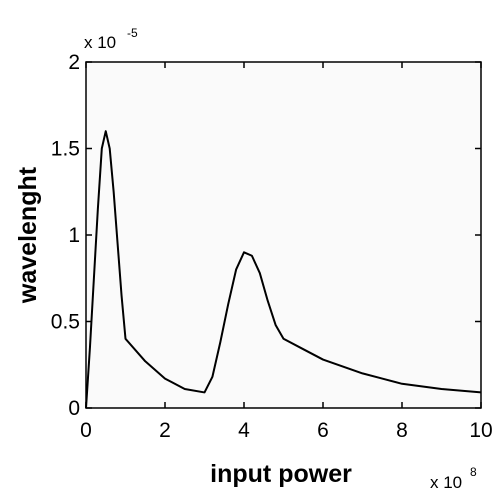 This screenshot has width=492, height=494. Describe the element at coordinates (65, 149) in the screenshot. I see `y-tick-label: 1.5` at that location.